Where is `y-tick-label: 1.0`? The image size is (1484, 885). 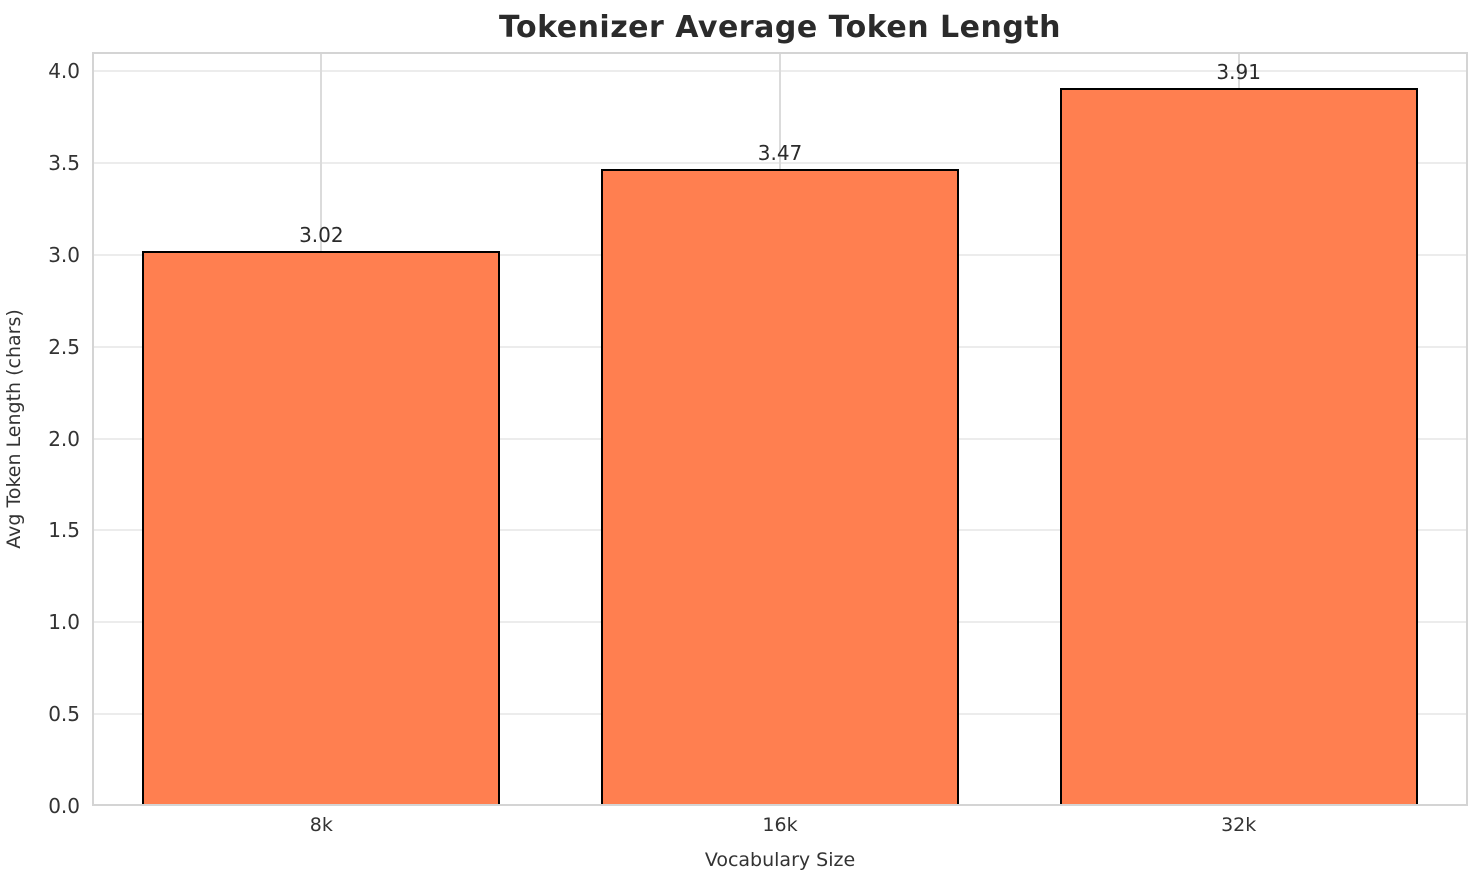
y-tick-label: 1.0 is located at coordinates (64, 622).